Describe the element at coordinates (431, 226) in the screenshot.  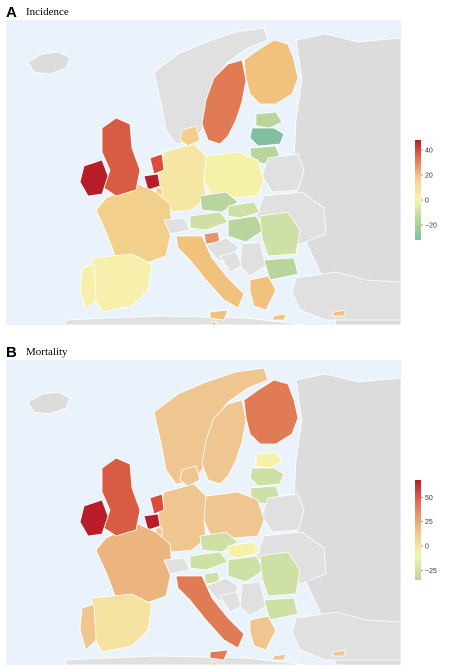
I see `colorbar-tick-label: −20` at that location.